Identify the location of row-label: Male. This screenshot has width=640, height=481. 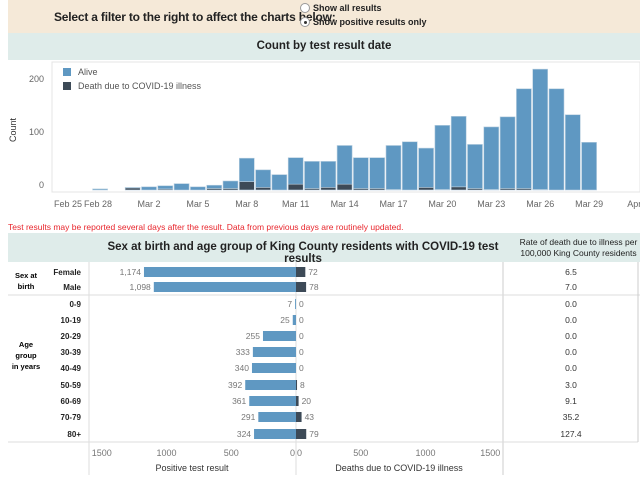
(72, 287).